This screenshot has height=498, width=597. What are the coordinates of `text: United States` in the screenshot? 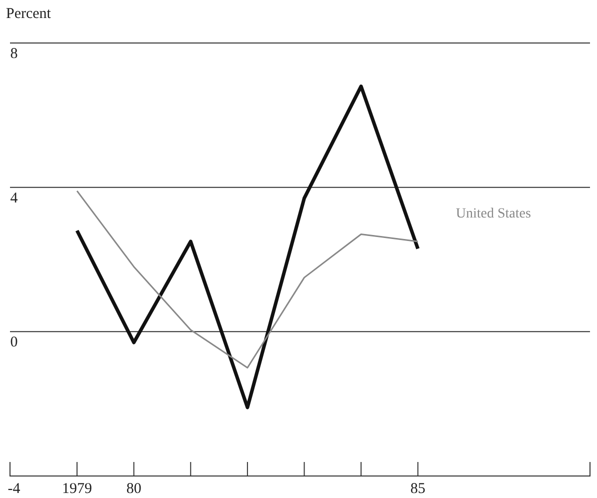 It's located at (493, 214).